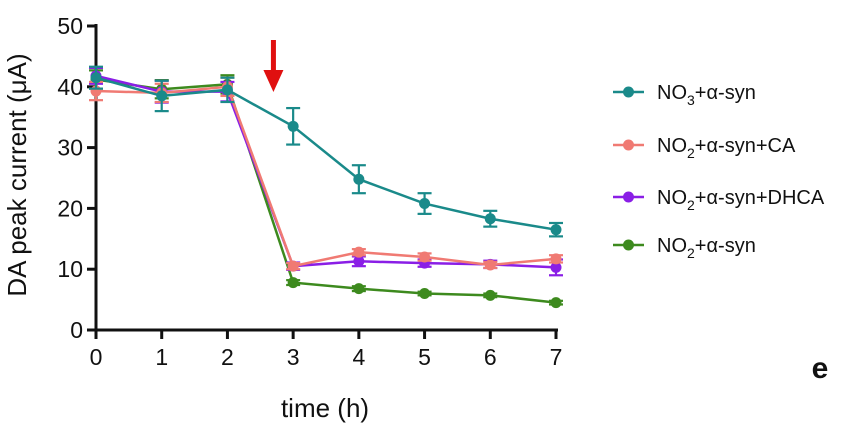 This screenshot has width=866, height=427. I want to click on arrow-head, so click(273, 81).